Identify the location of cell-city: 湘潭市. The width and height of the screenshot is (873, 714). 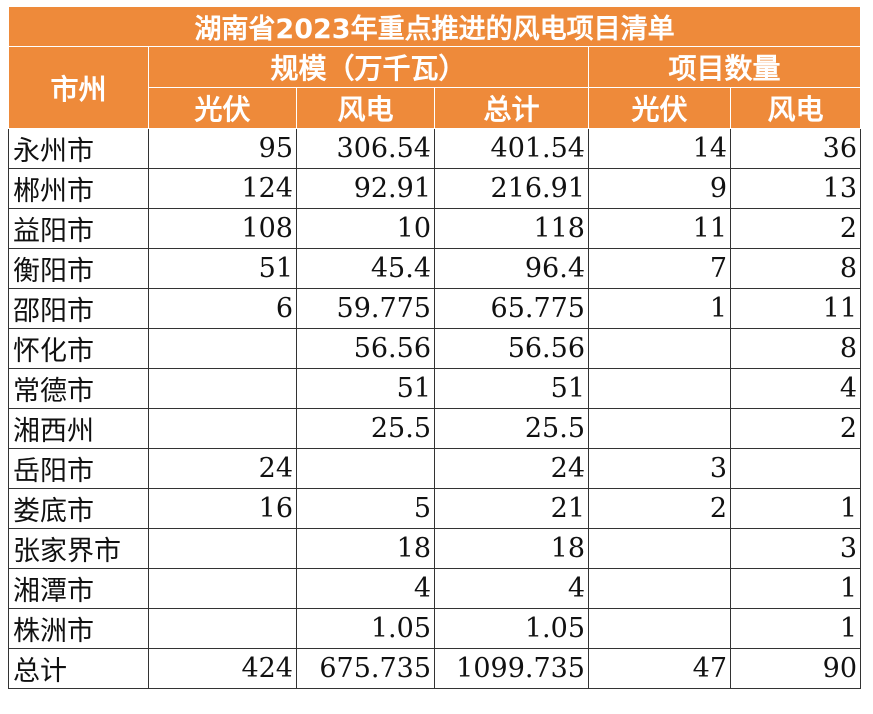
(78, 588).